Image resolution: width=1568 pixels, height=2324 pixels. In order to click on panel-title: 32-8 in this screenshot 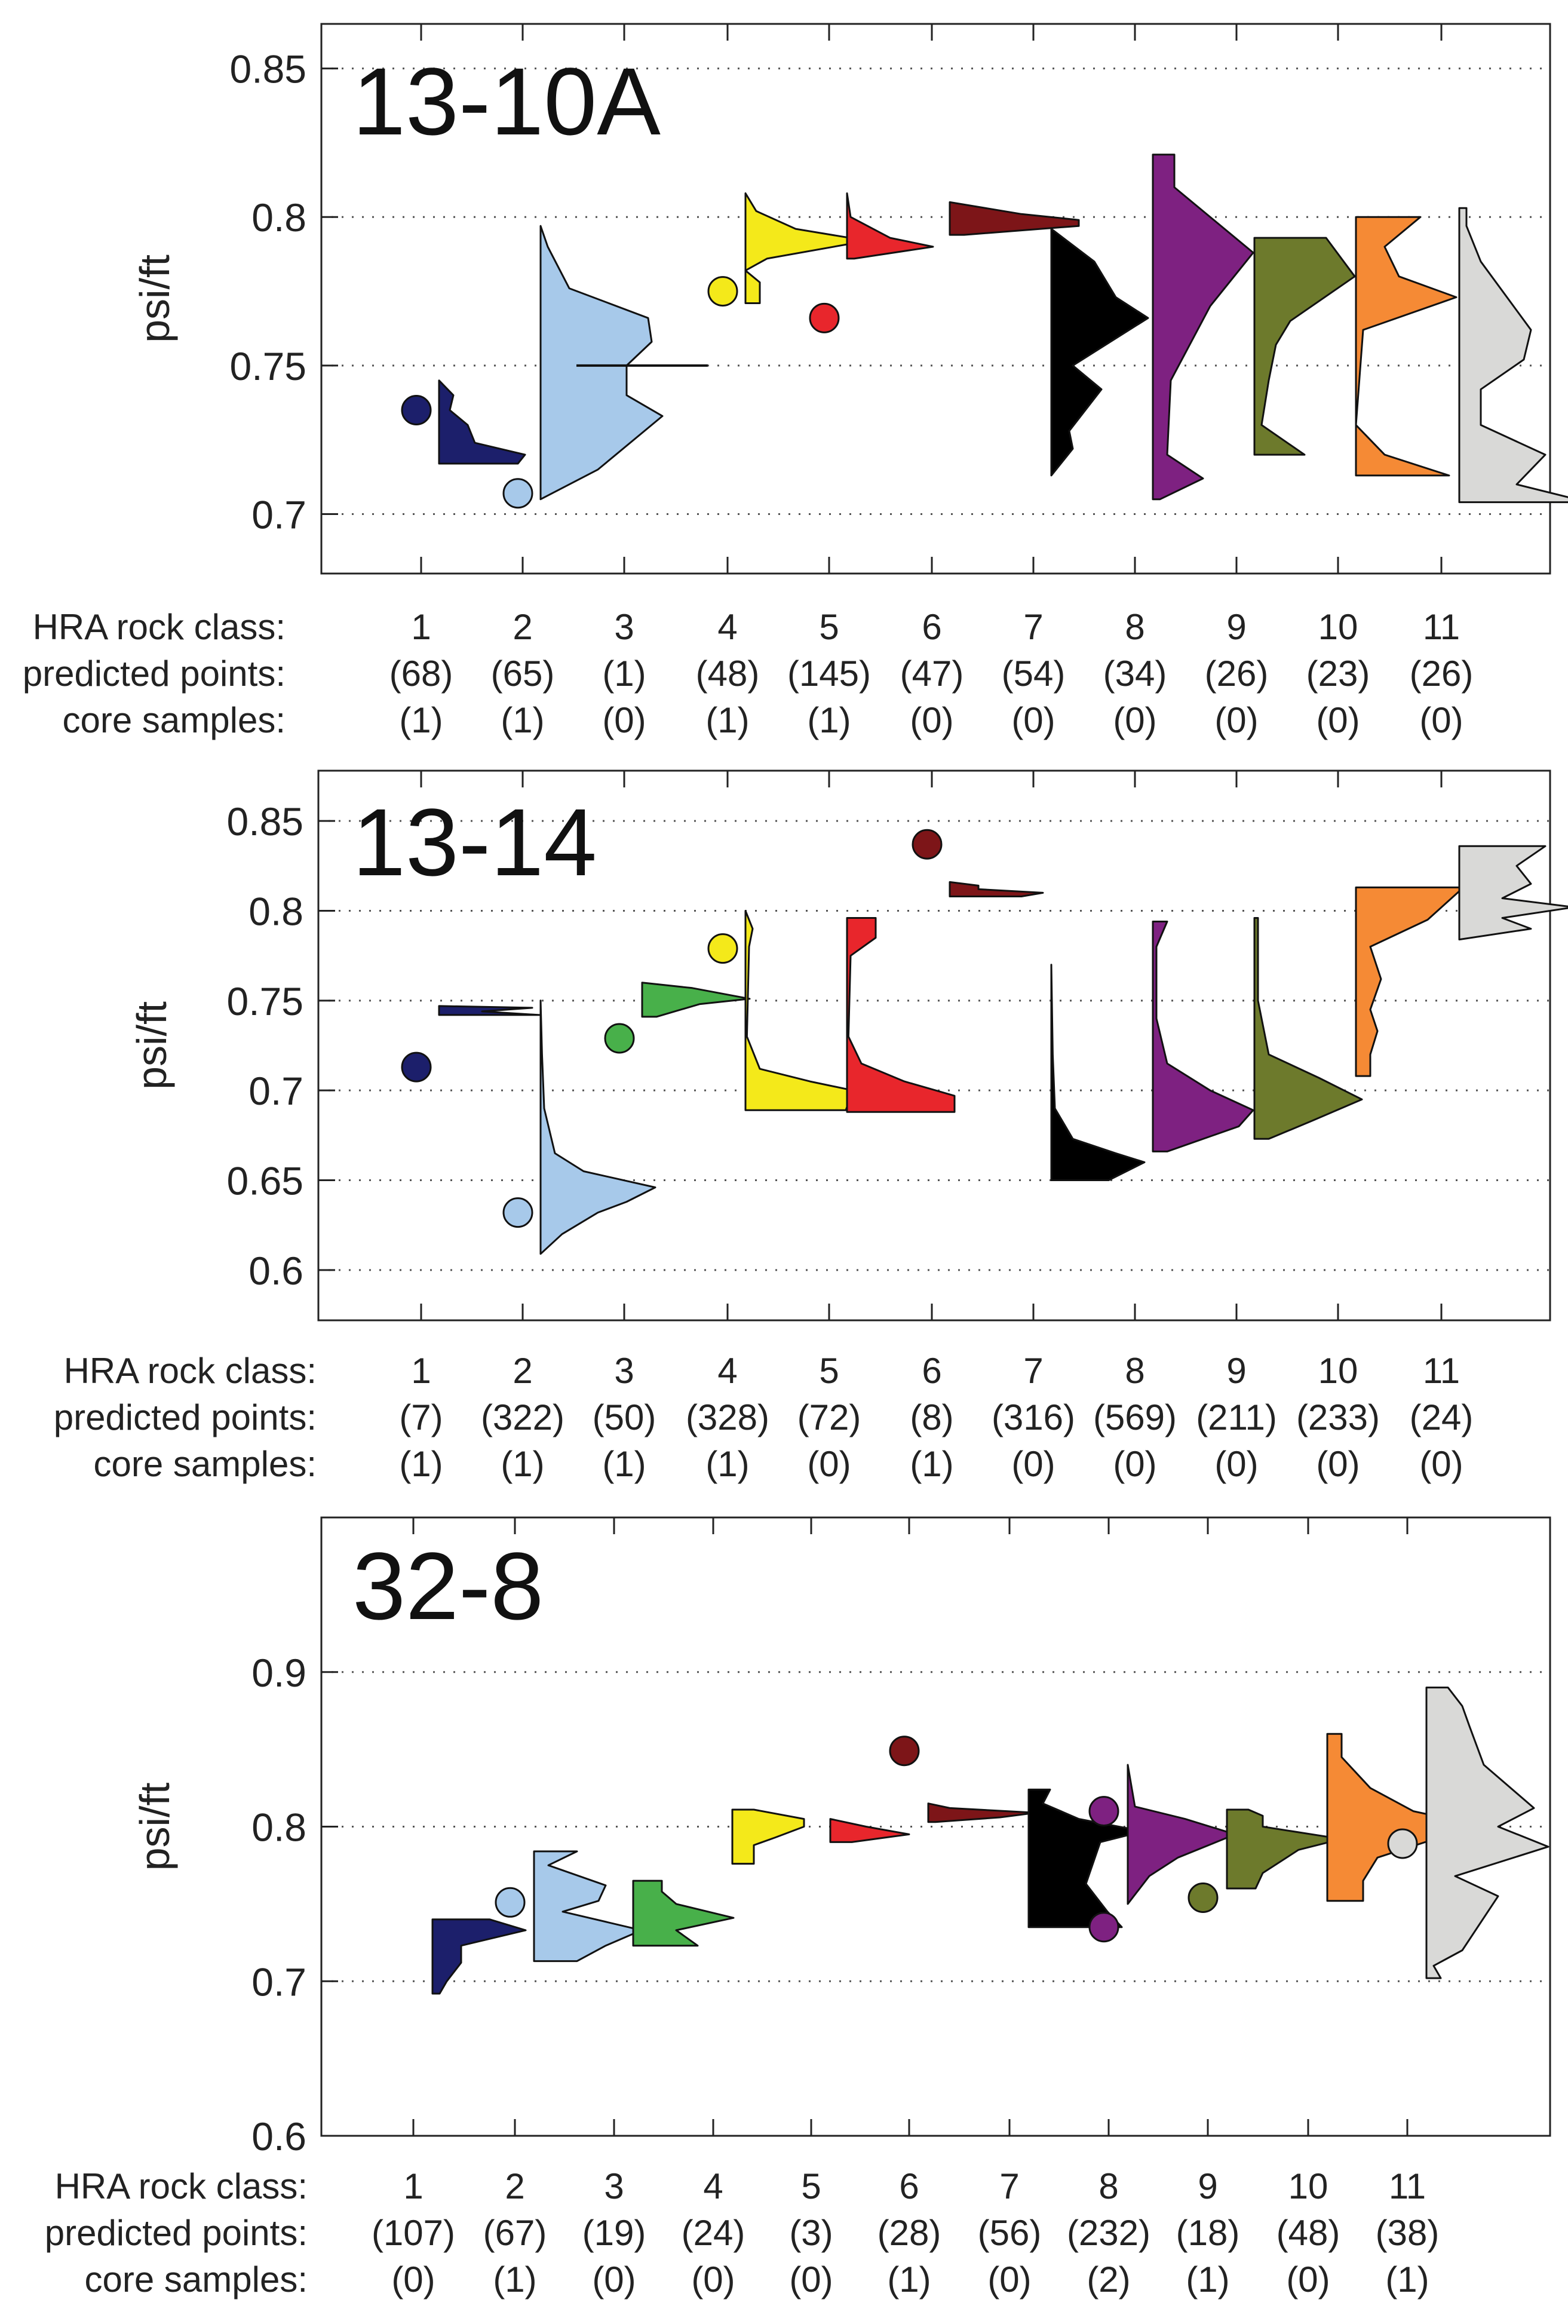, I will do `click(448, 1585)`.